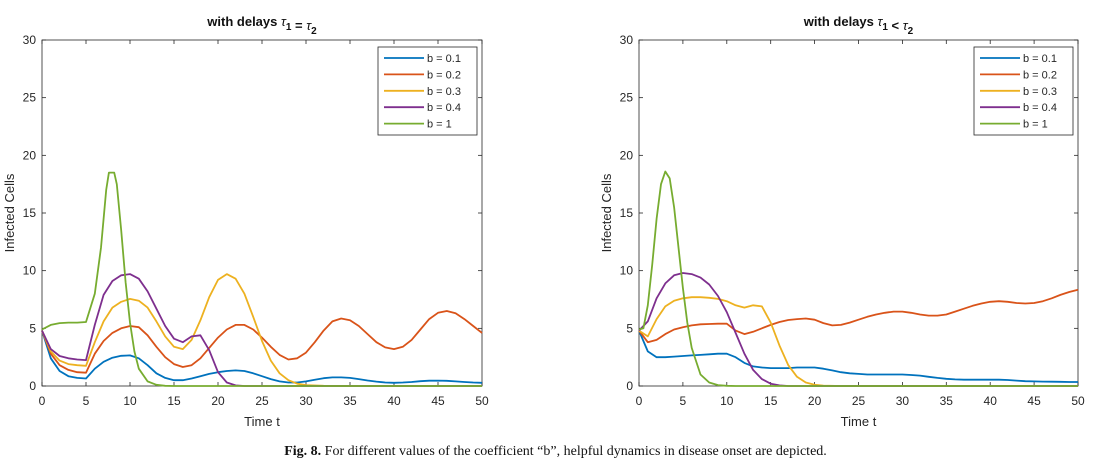 This screenshot has width=1111, height=475. Describe the element at coordinates (86, 401) in the screenshot. I see `chart-1-x-tick-label: 5` at that location.